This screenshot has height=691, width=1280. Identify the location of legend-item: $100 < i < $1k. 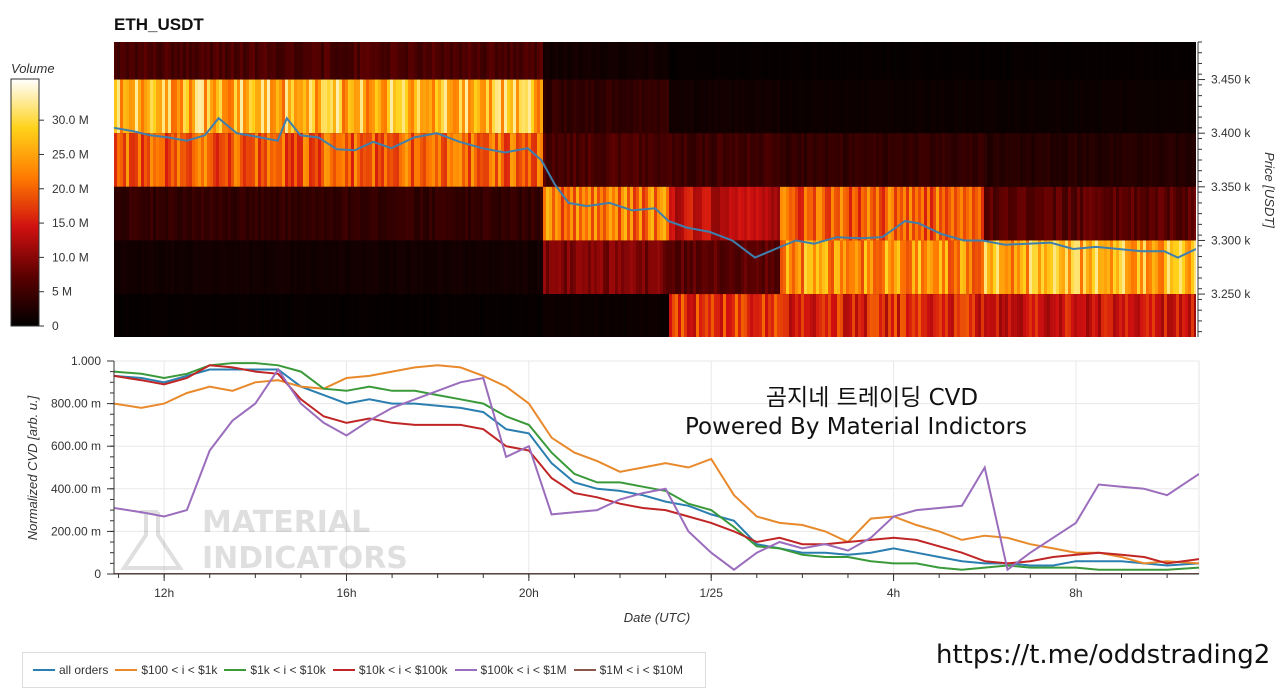
(166, 670).